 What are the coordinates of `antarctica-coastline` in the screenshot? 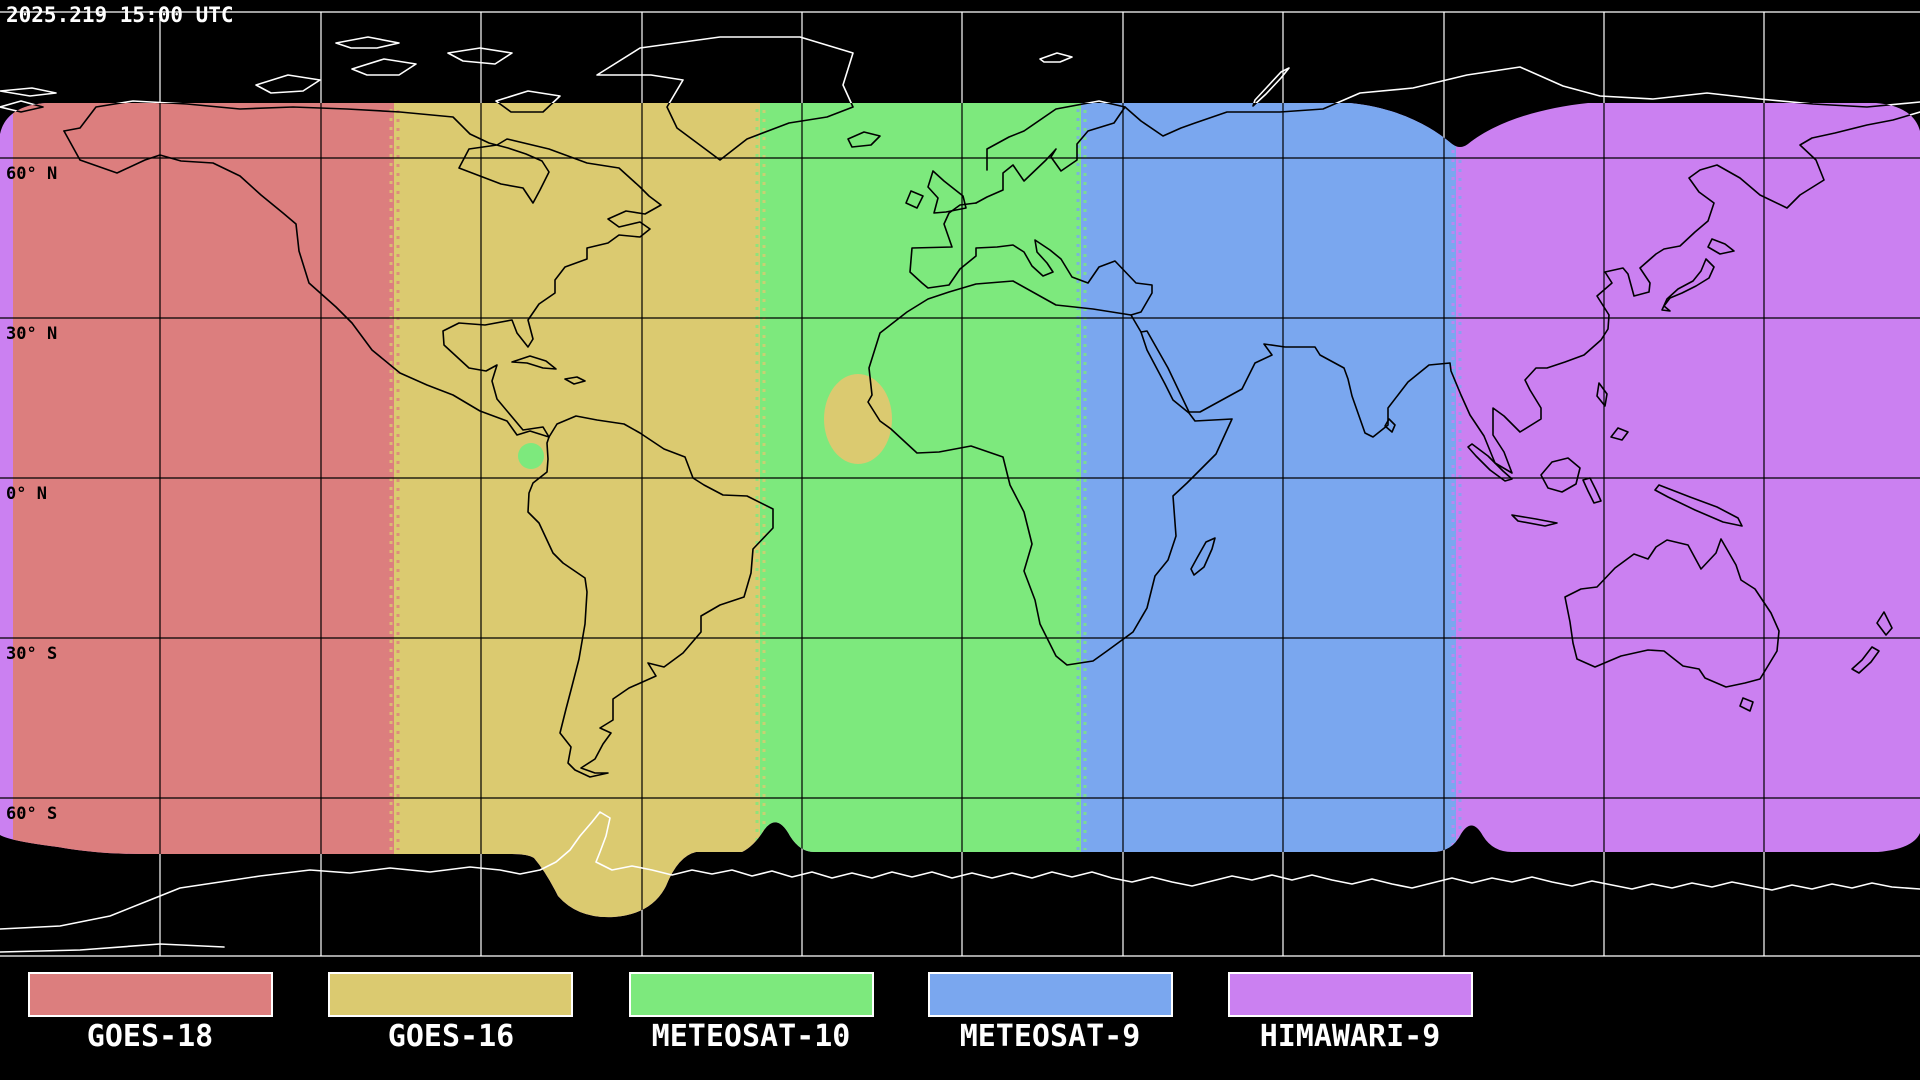 It's located at (960, 882).